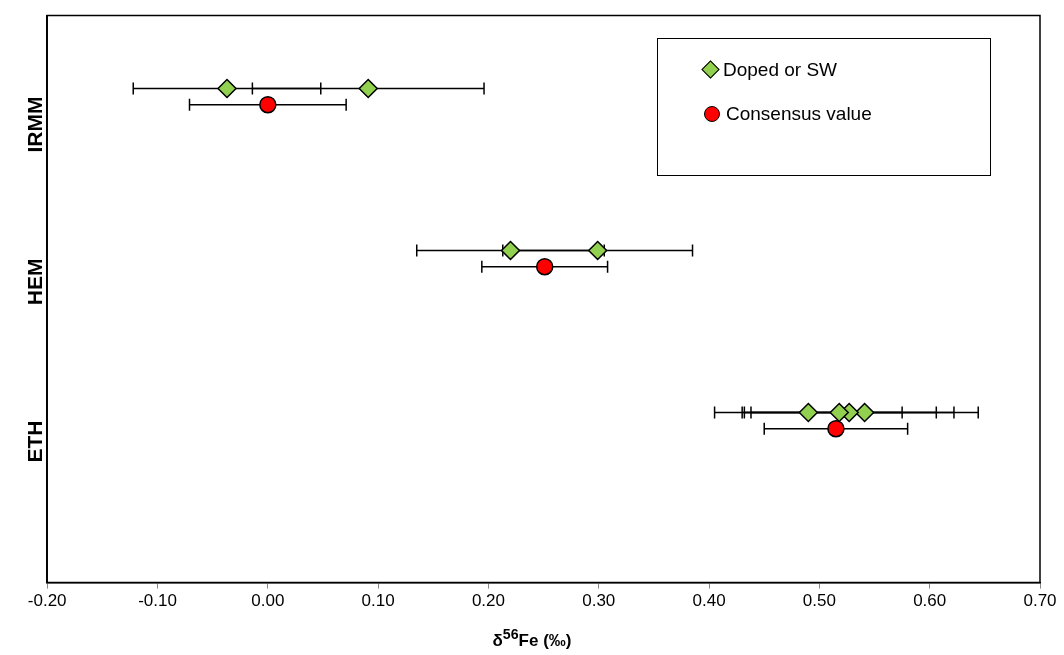 Image resolution: width=1064 pixels, height=655 pixels. I want to click on x-tick-label: 0.20, so click(488, 601).